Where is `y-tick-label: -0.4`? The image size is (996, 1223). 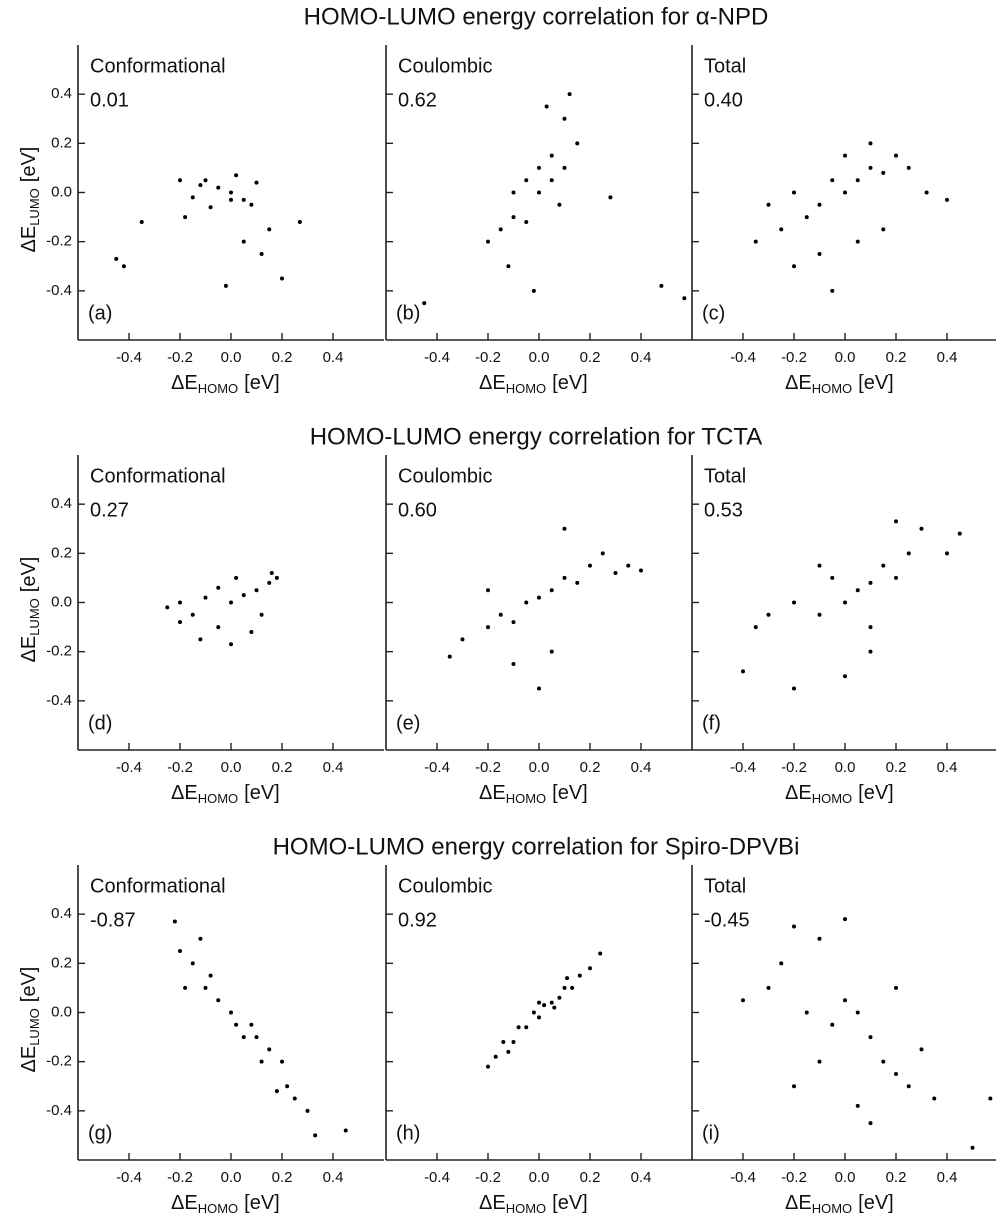 y-tick-label: -0.4 is located at coordinates (59, 290).